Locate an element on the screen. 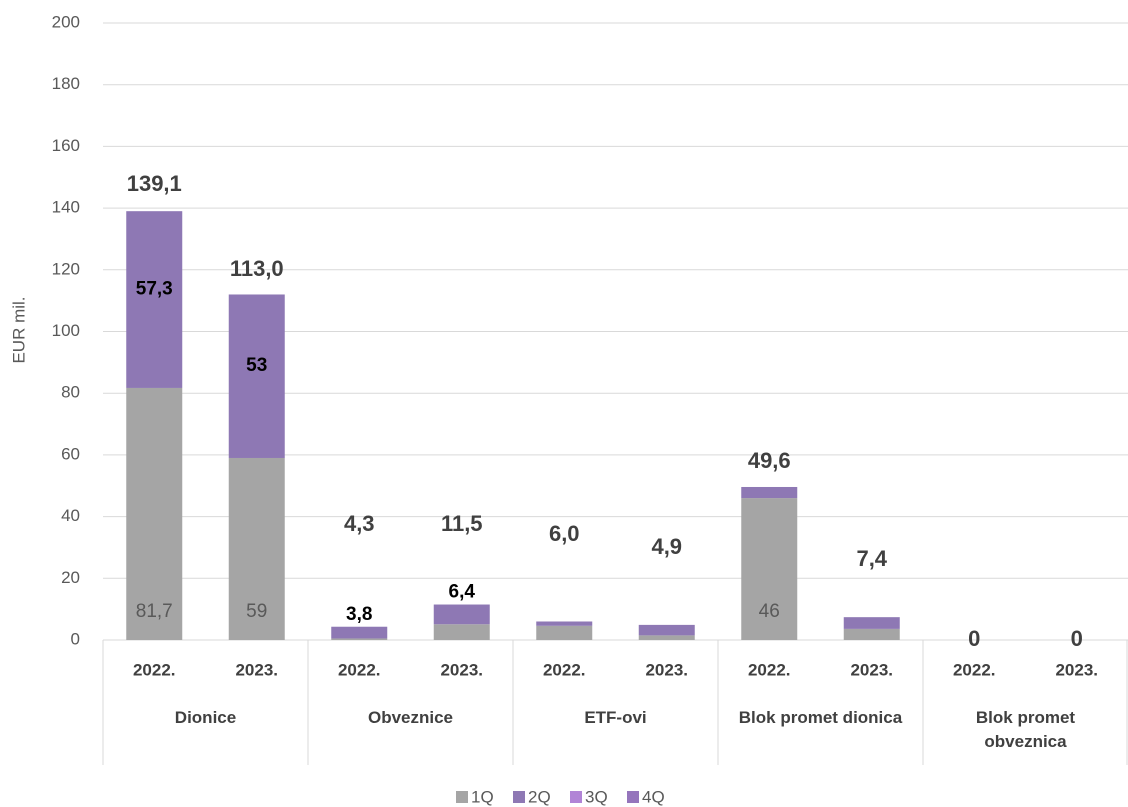  total-label: 7,4 is located at coordinates (871, 558).